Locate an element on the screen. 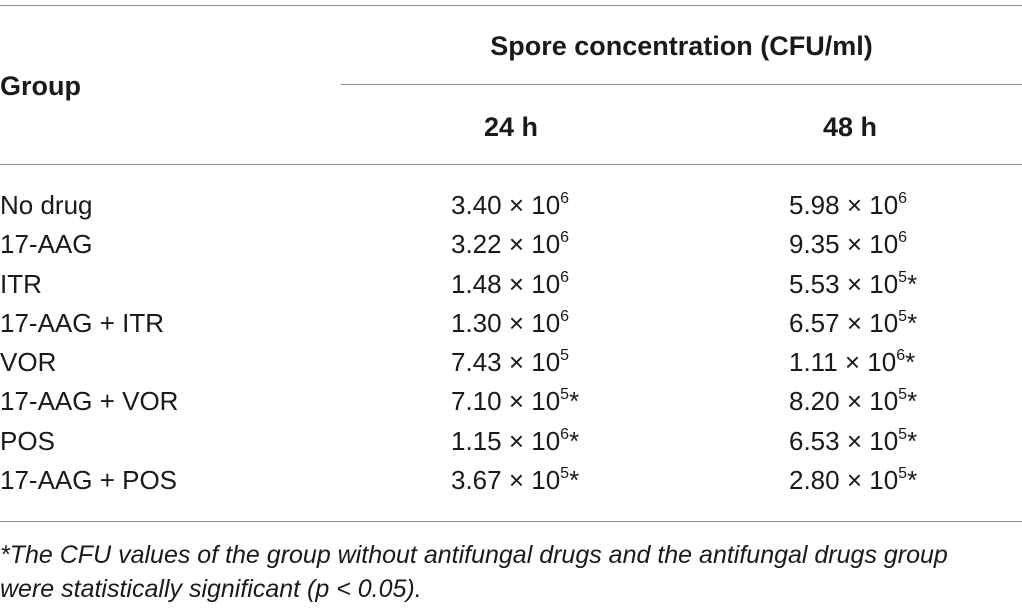  cfu-48h-cell: 9.35 × 106 is located at coordinates (848, 244).